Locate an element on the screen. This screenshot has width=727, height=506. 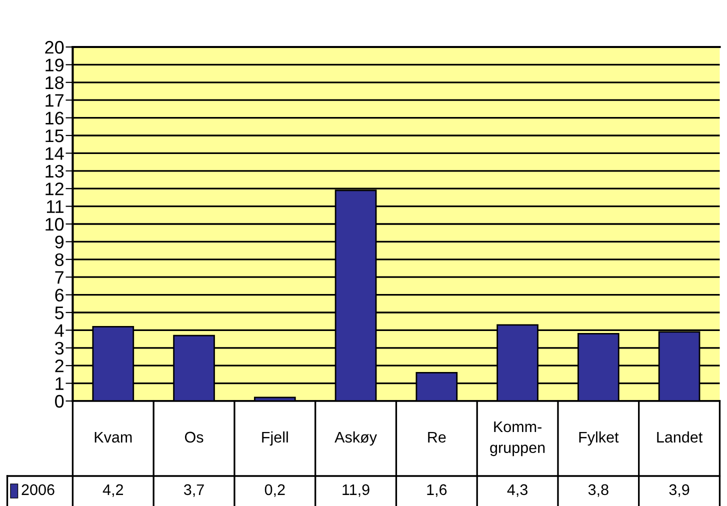
y-tick-label: 13 is located at coordinates (55, 171).